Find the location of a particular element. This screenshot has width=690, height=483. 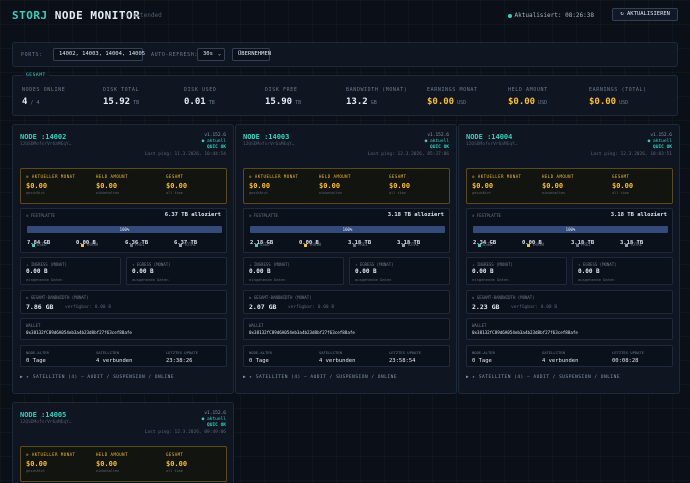

app-logo: STORJ NODE MONITOR is located at coordinates (76, 15).